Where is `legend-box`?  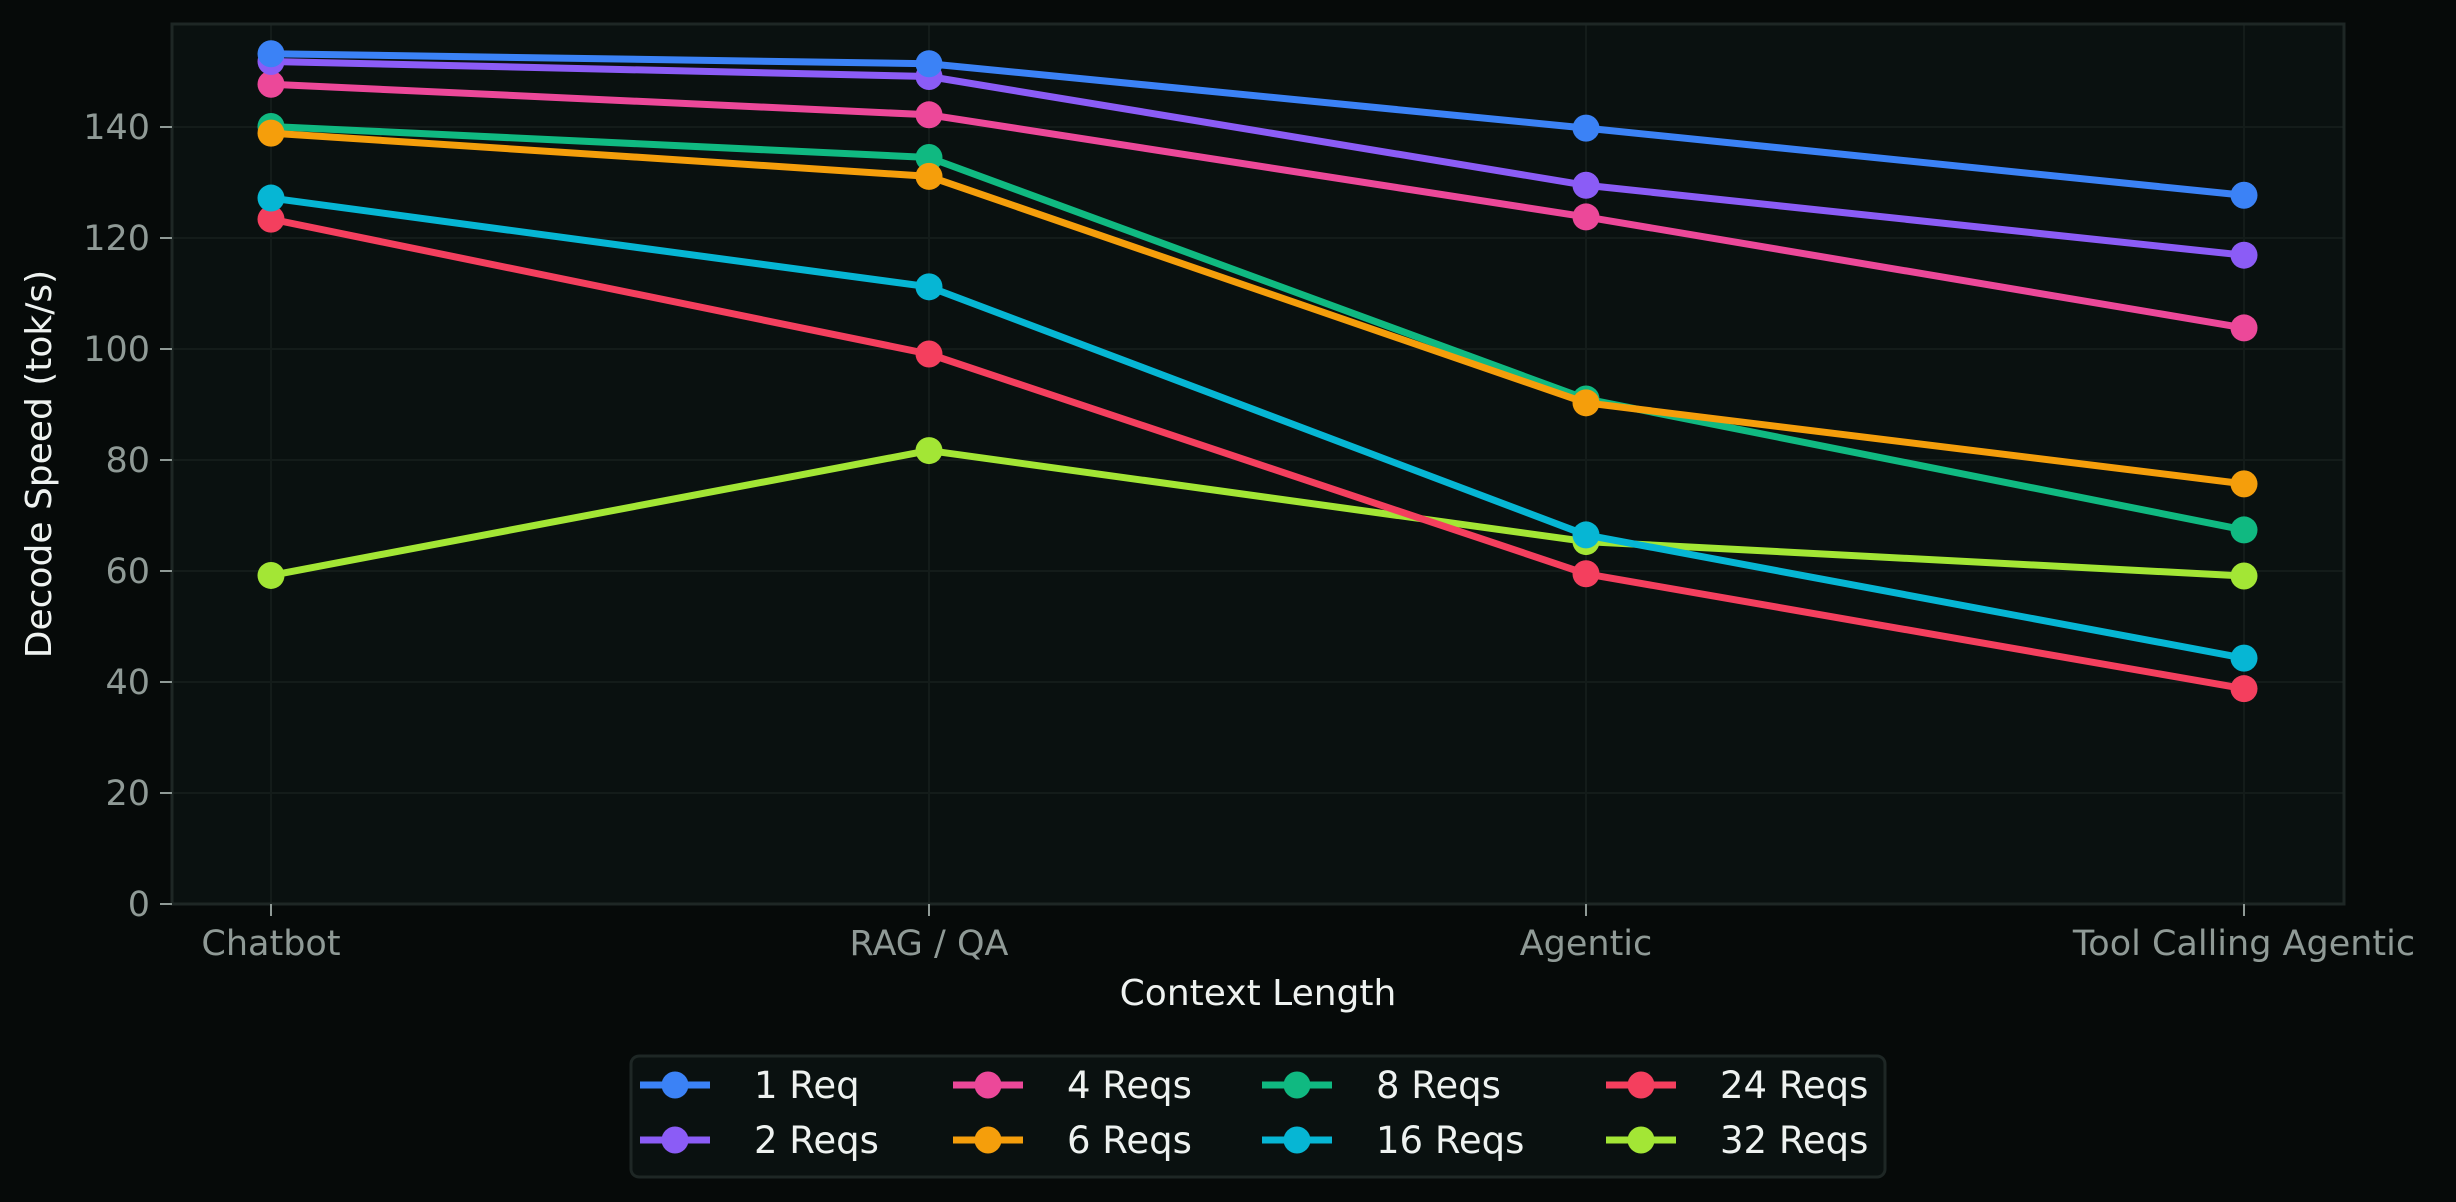
legend-box is located at coordinates (1258, 1116).